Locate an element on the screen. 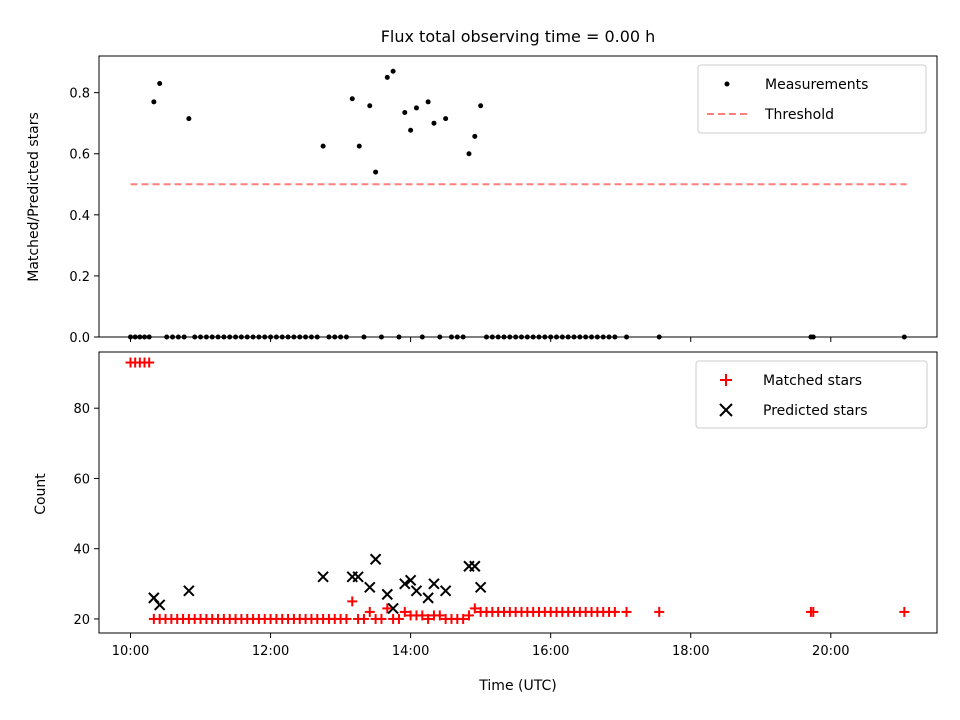 This screenshot has width=960, height=720. top-legend-box is located at coordinates (812, 99).